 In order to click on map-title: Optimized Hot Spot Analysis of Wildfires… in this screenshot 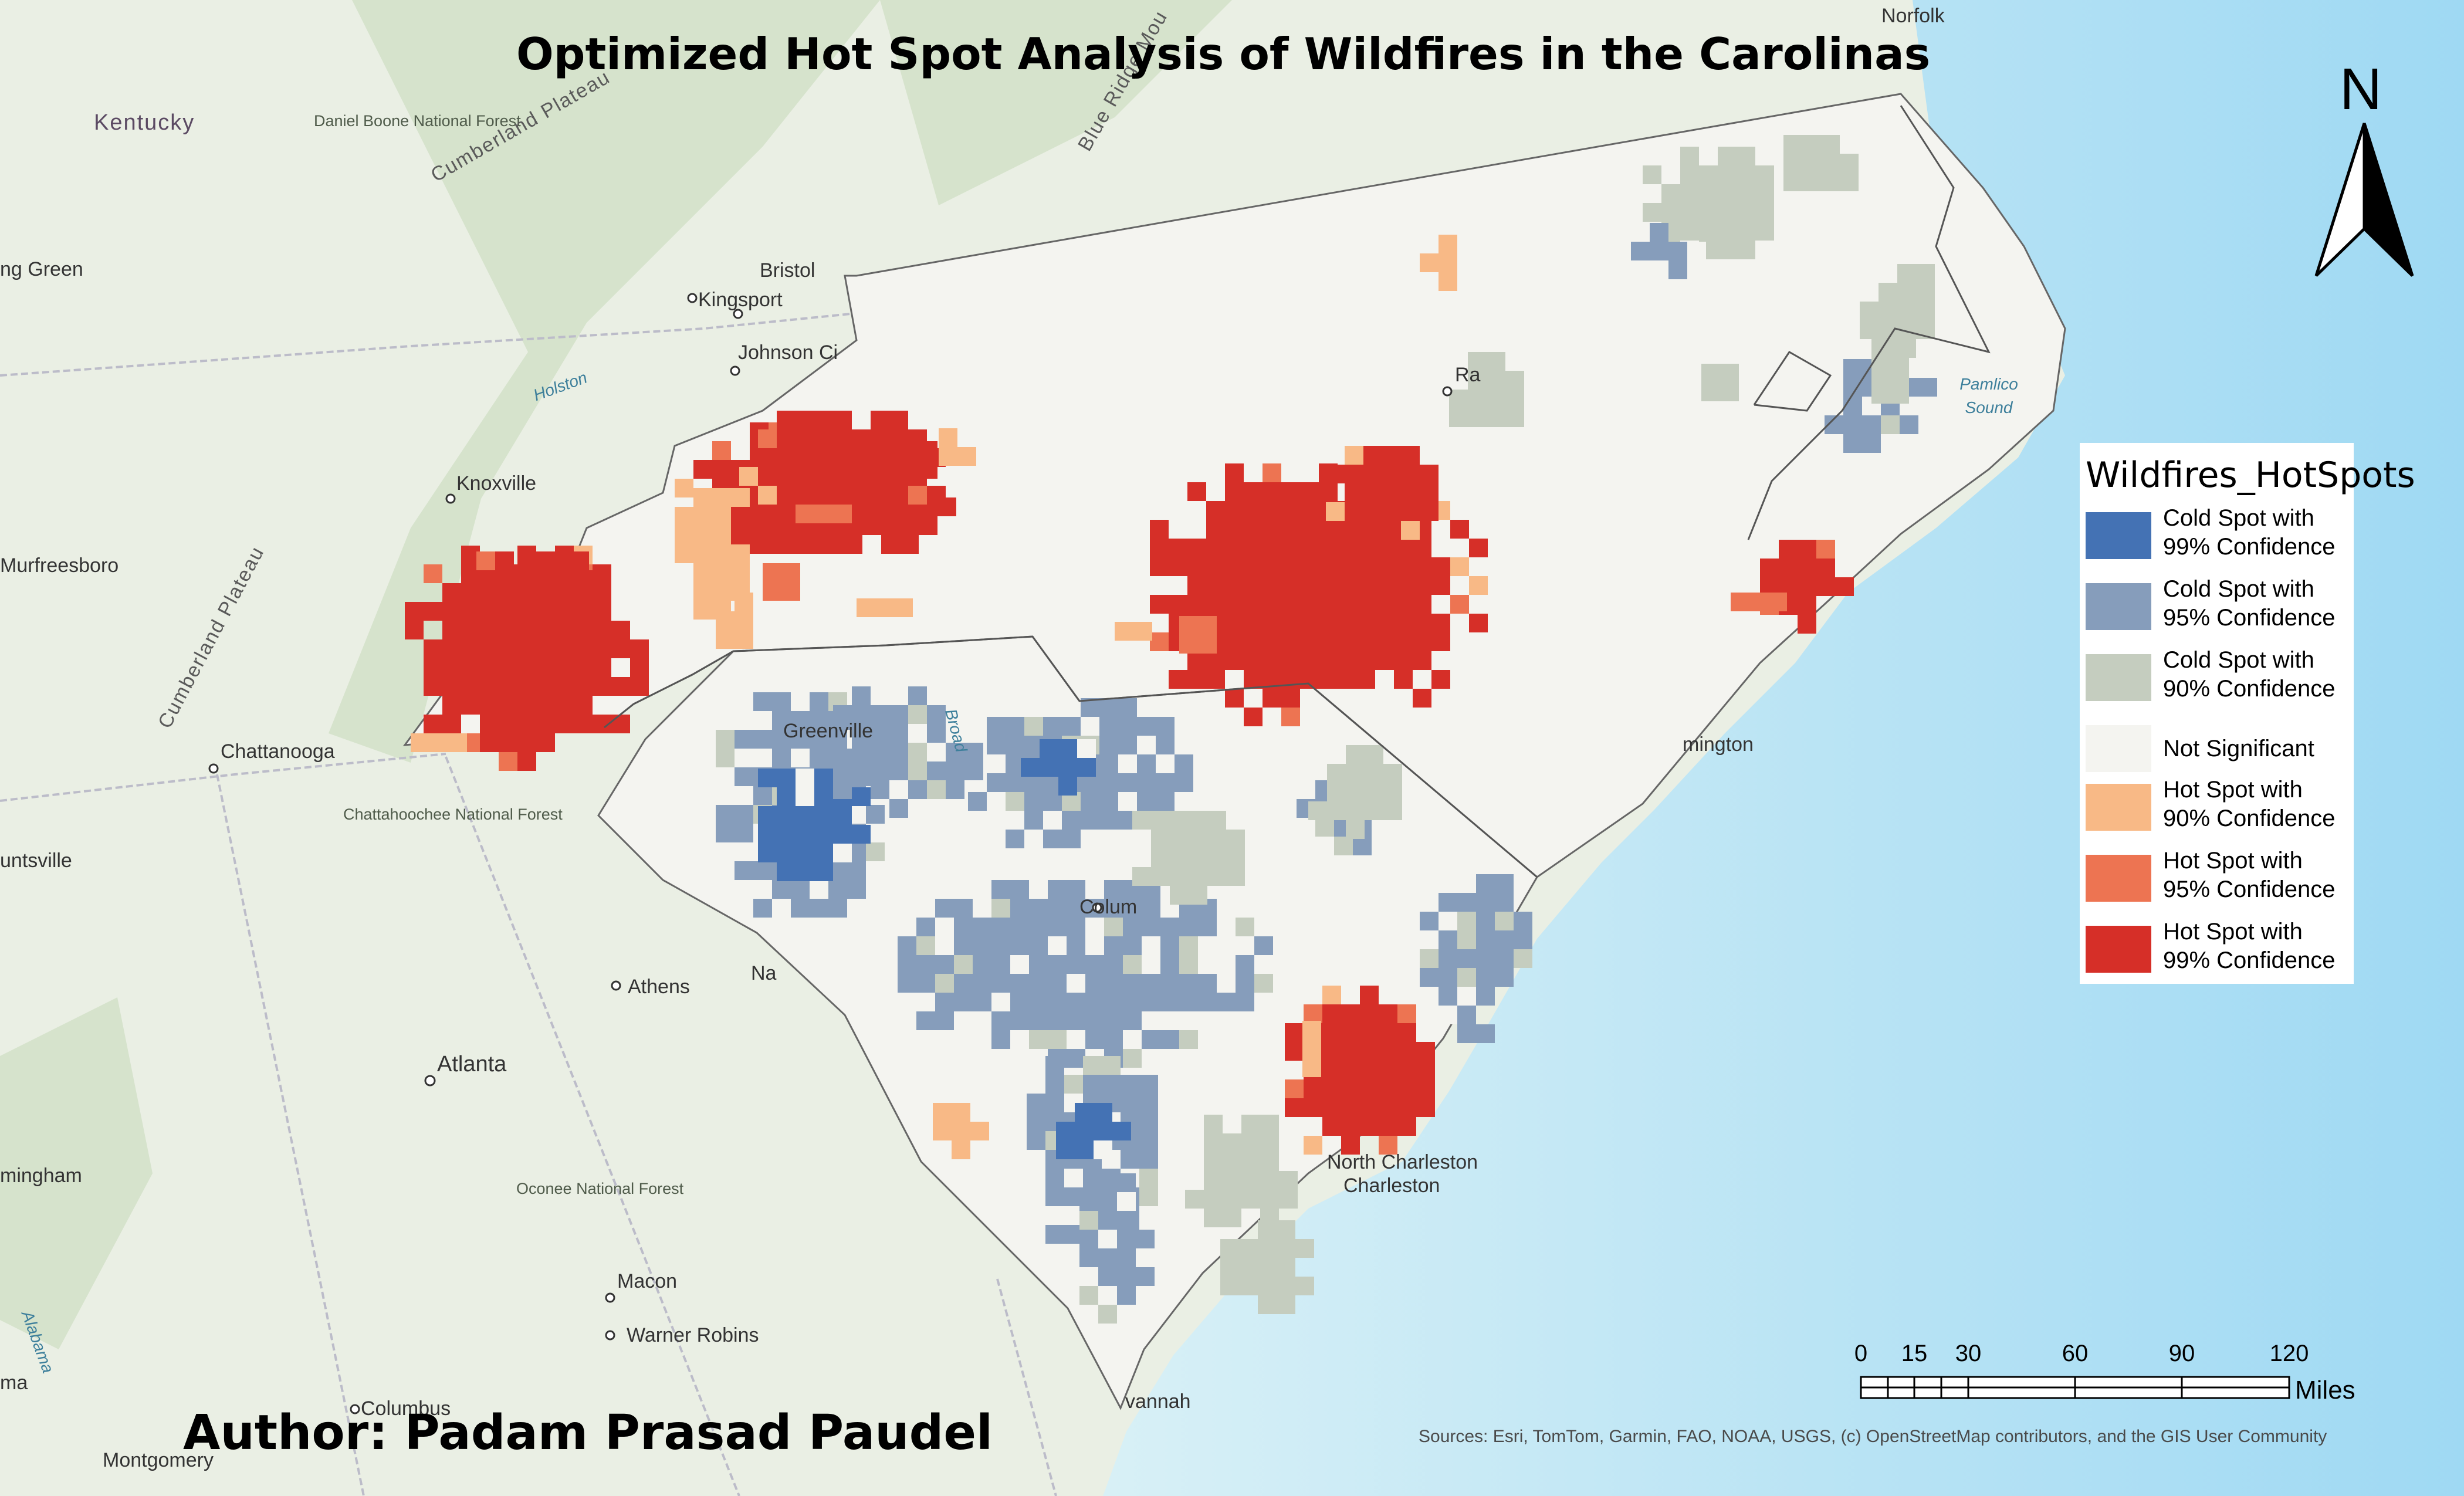, I will do `click(1223, 54)`.